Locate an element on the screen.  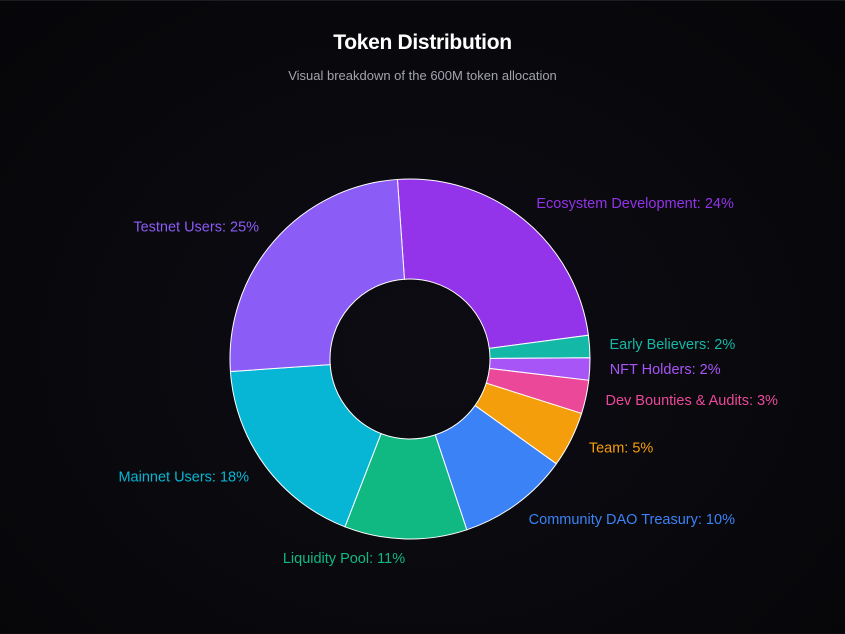
label-liquidity-pool: Liquidity Pool: 11% is located at coordinates (344, 559).